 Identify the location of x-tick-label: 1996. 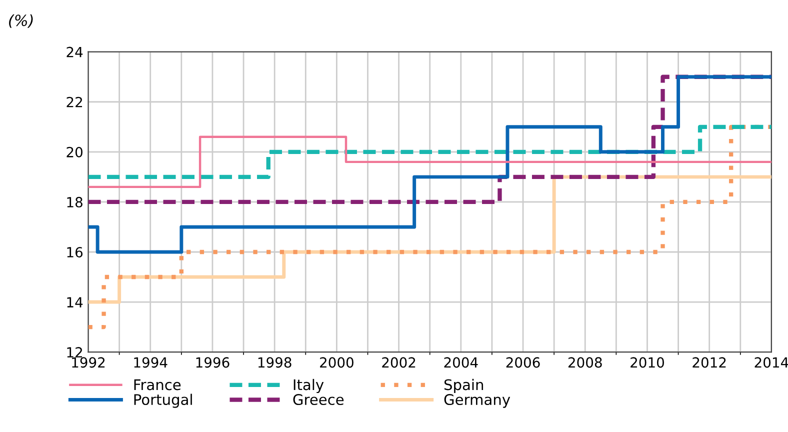
(213, 362).